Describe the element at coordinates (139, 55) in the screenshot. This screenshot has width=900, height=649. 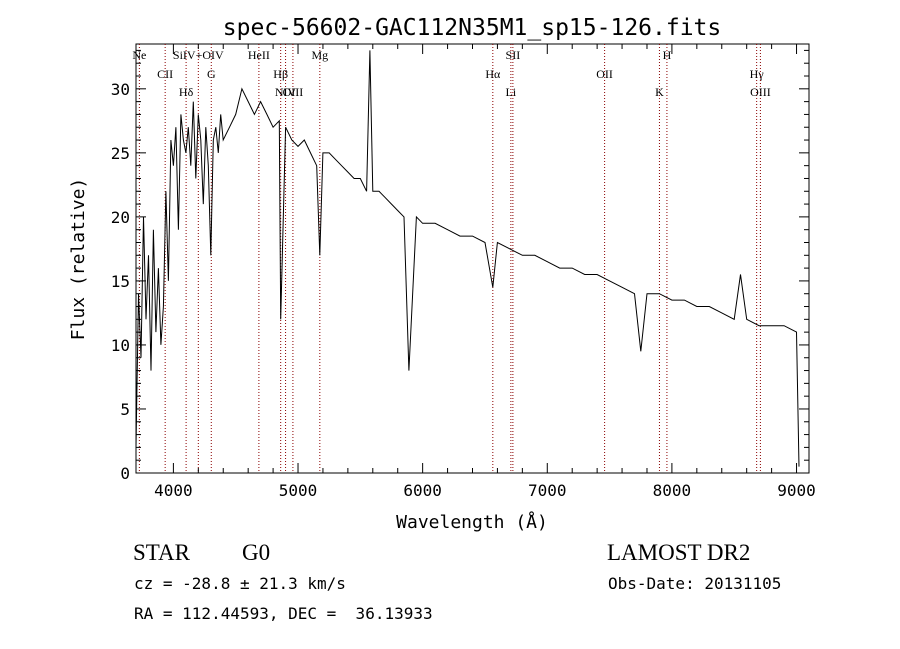
I see `line-marker-label-0: Ne` at that location.